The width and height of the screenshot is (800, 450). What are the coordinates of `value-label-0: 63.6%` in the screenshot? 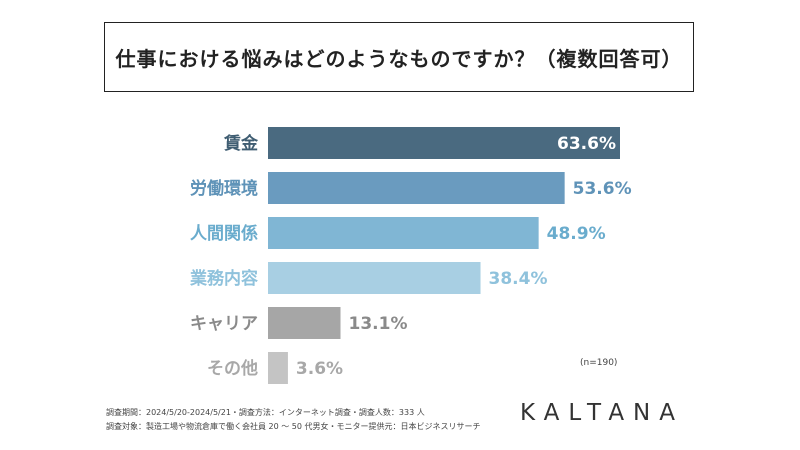 It's located at (586, 144).